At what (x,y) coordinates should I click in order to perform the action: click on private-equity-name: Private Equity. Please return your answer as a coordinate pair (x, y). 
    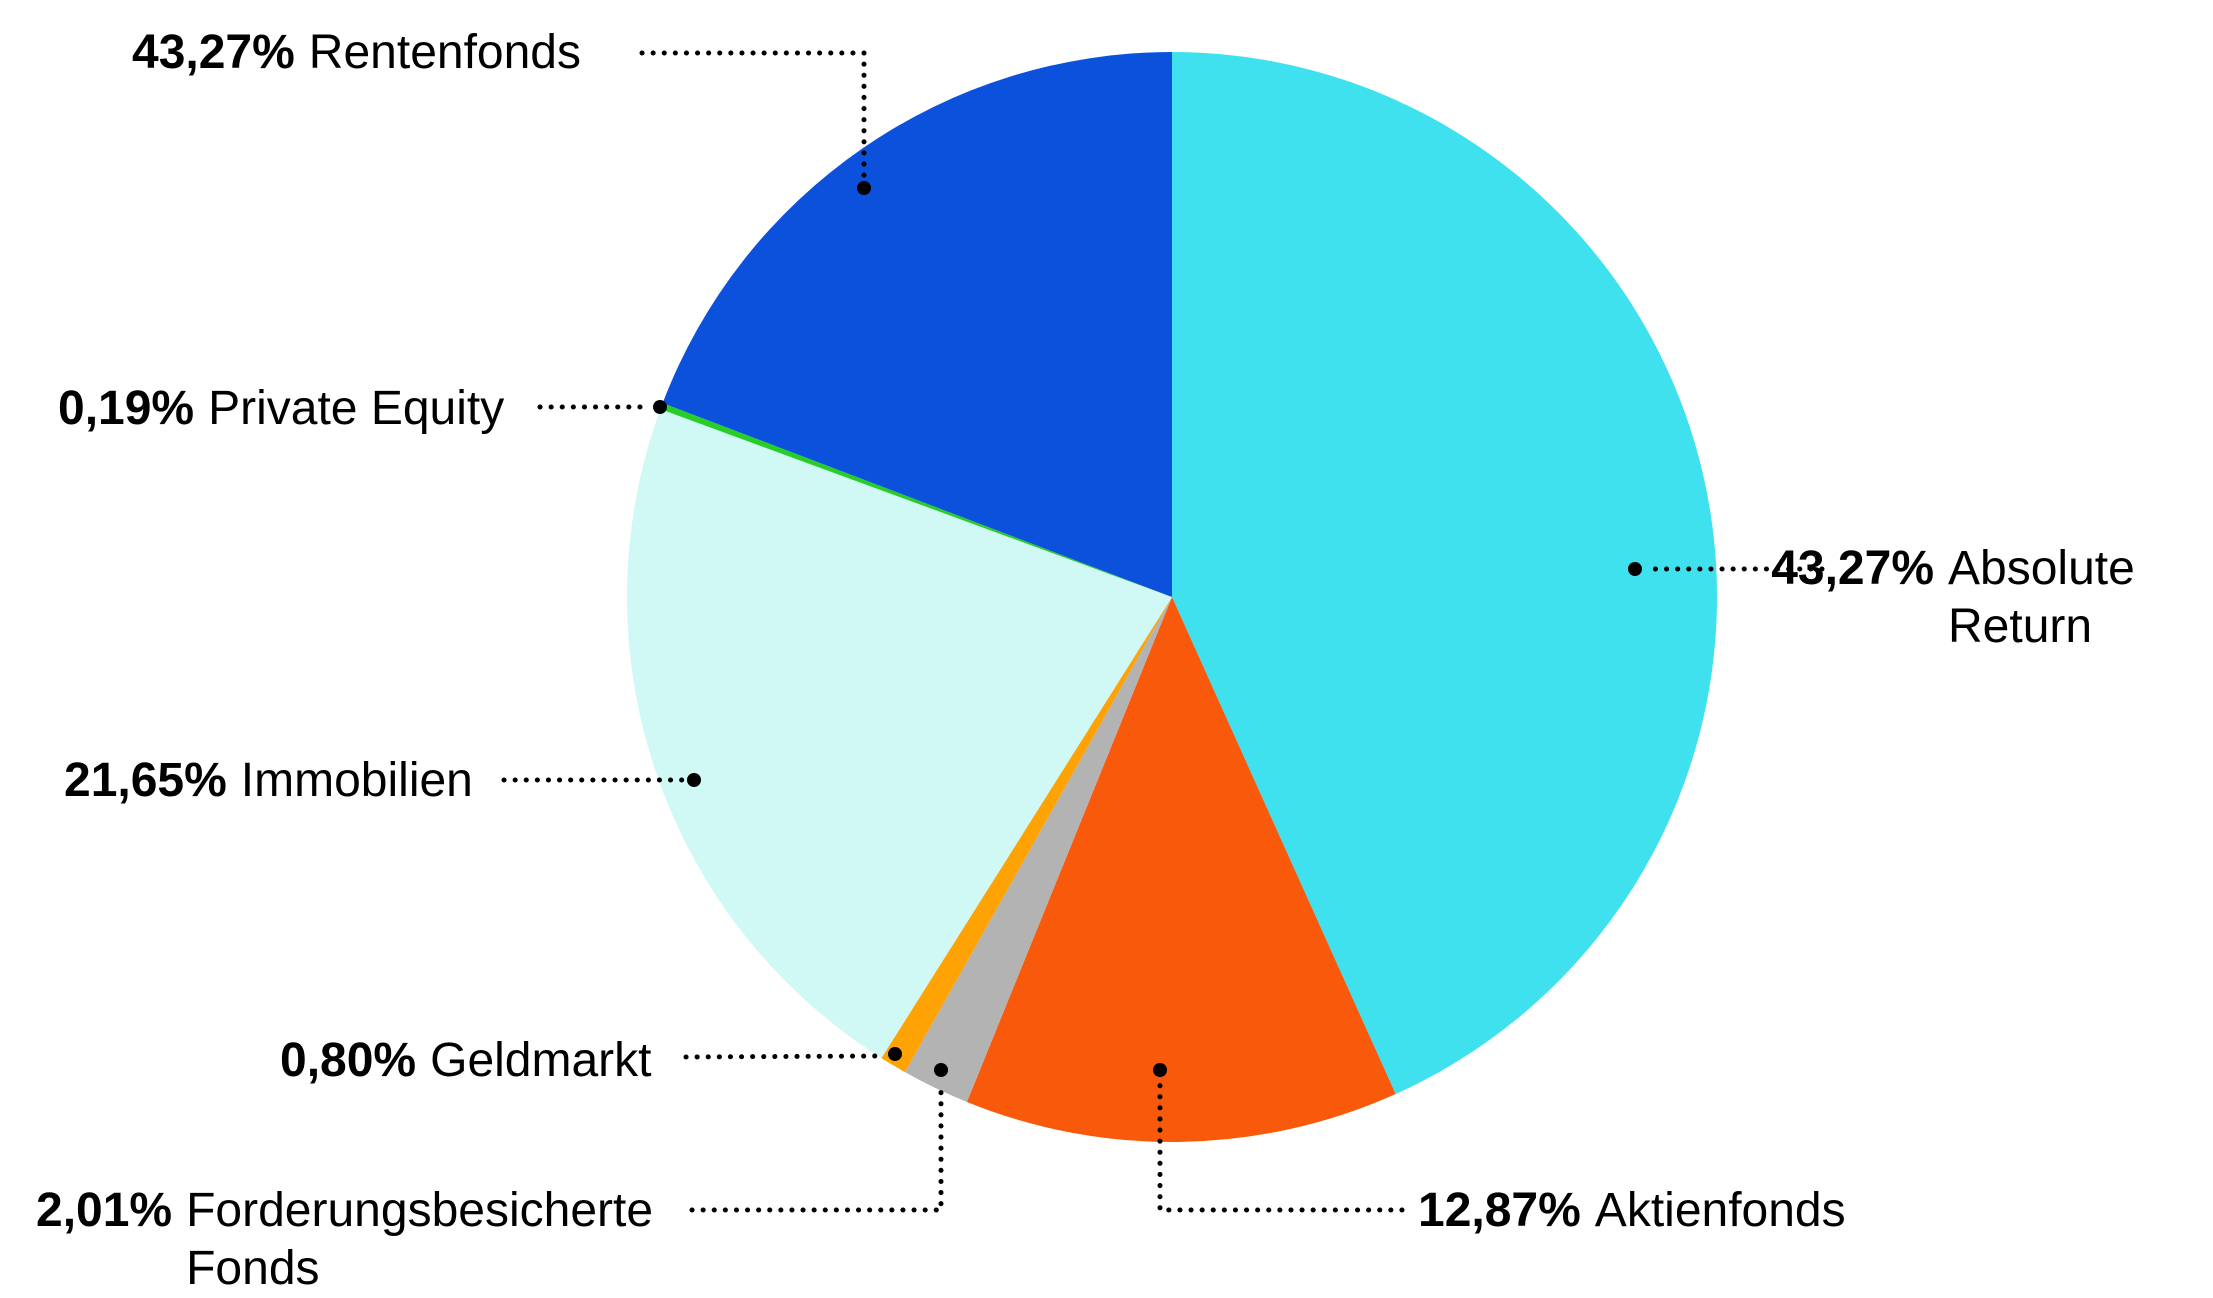
    Looking at the image, I should click on (356, 408).